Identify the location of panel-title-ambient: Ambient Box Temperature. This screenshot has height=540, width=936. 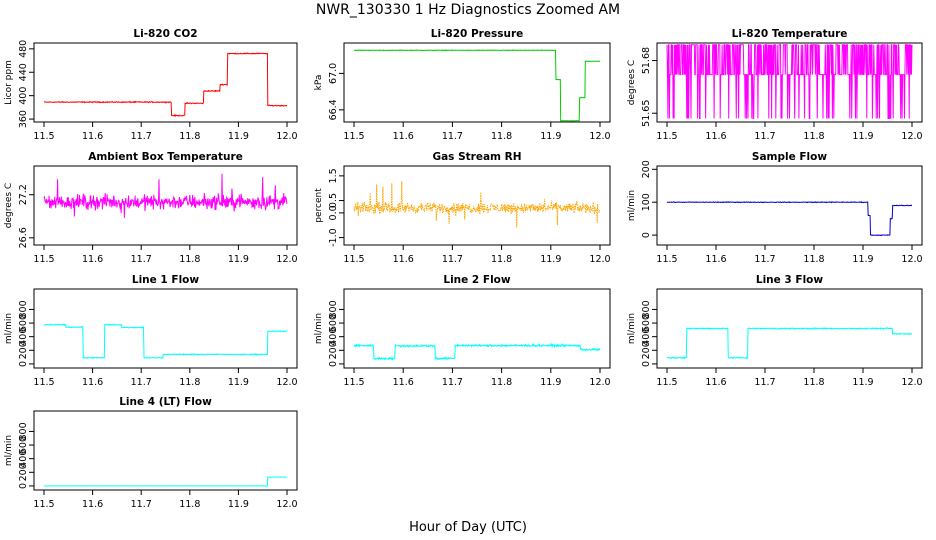
(165, 157).